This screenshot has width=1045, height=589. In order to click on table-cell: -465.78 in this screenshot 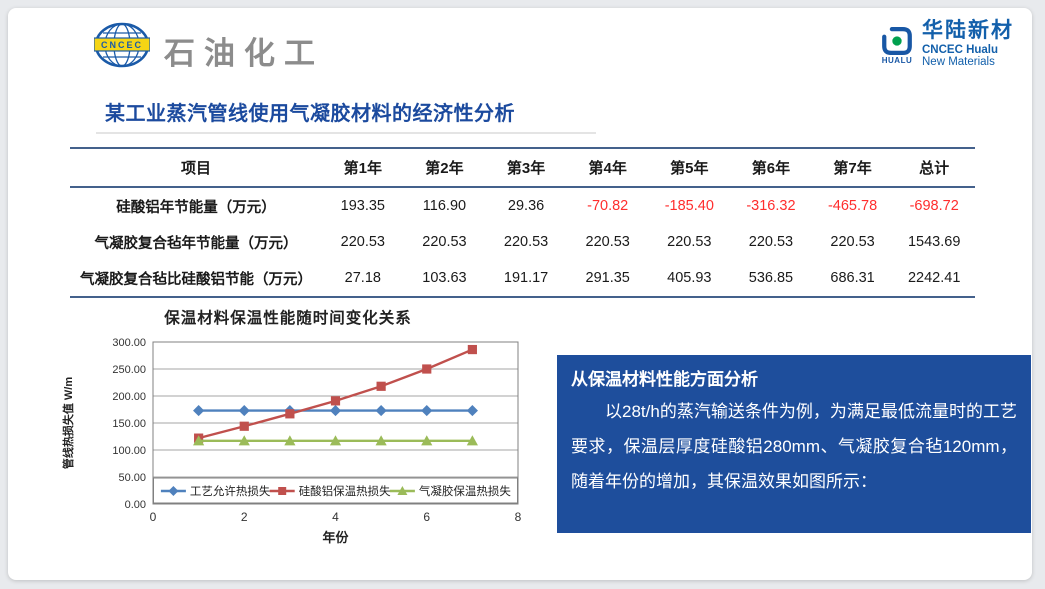, I will do `click(852, 206)`.